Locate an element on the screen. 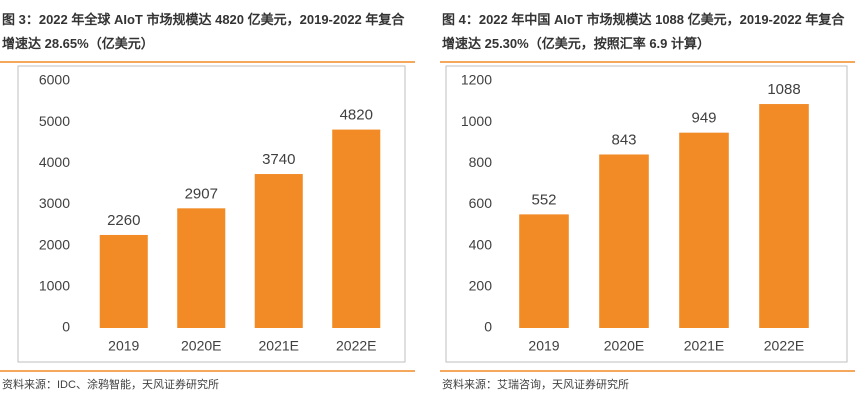  value-label: 552 is located at coordinates (543, 199).